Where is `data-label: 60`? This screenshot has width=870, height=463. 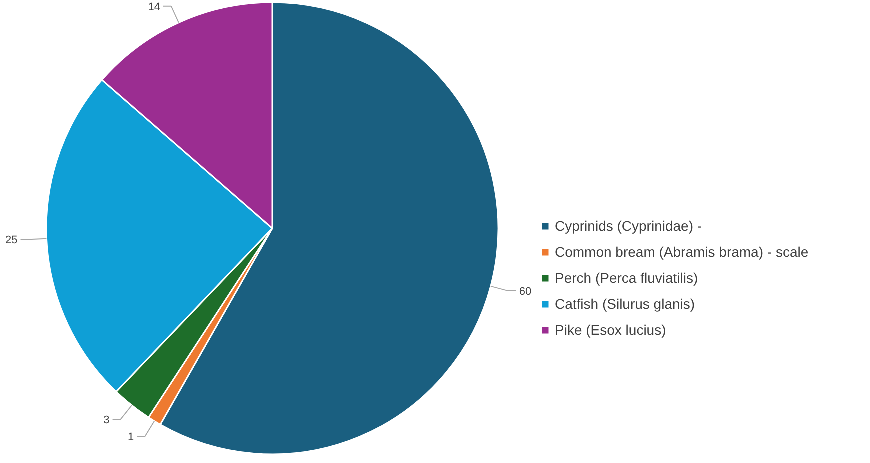
data-label: 60 is located at coordinates (525, 292).